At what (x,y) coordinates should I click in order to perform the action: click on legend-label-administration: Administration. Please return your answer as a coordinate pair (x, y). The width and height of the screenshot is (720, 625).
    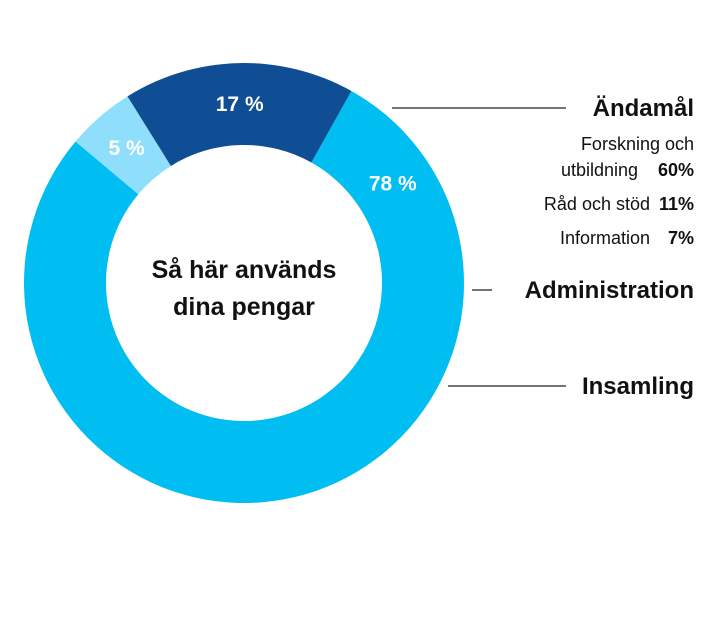
    Looking at the image, I should click on (609, 290).